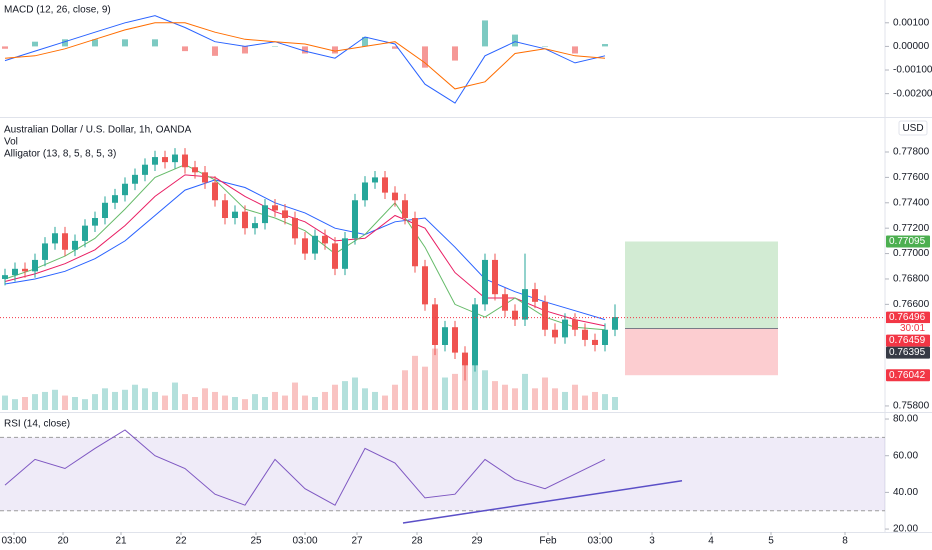 The image size is (932, 550). Describe the element at coordinates (417, 541) in the screenshot. I see `x-tick-label: 28` at that location.